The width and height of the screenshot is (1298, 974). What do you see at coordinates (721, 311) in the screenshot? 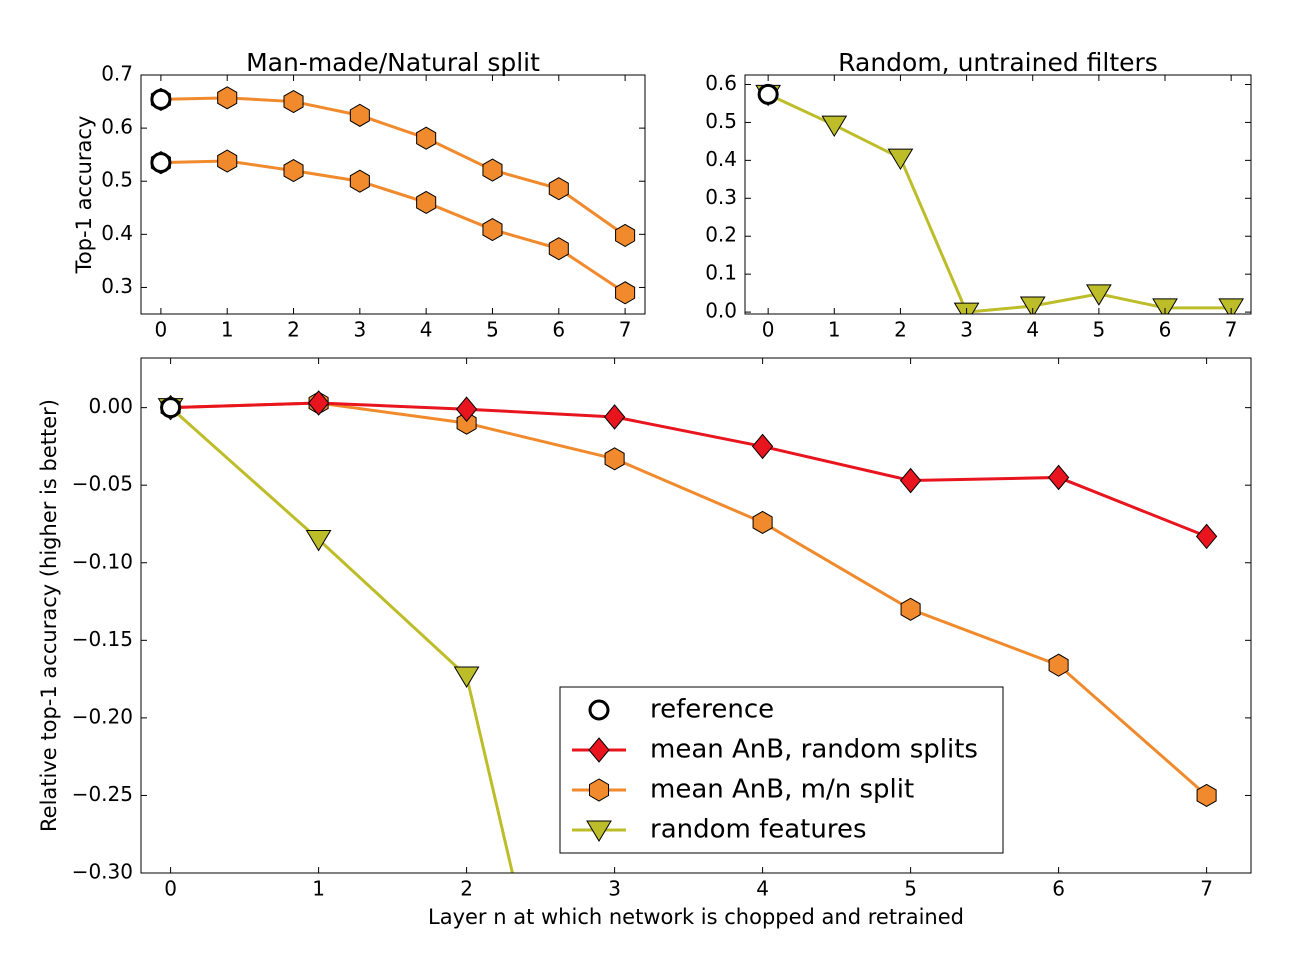
I see `y-tick-label: 0.0` at bounding box center [721, 311].